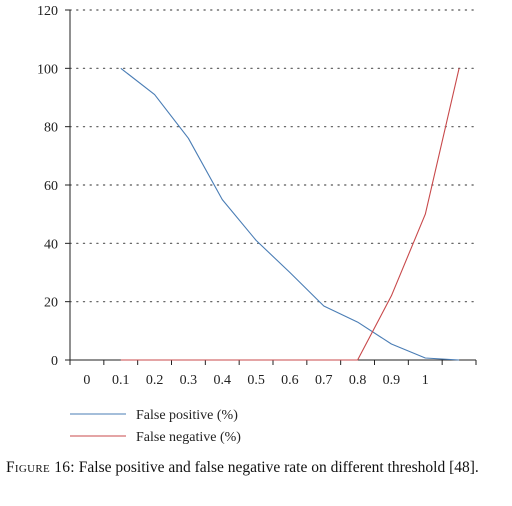 This screenshot has height=506, width=512. What do you see at coordinates (51, 128) in the screenshot?
I see `y-tick-label: 80` at bounding box center [51, 128].